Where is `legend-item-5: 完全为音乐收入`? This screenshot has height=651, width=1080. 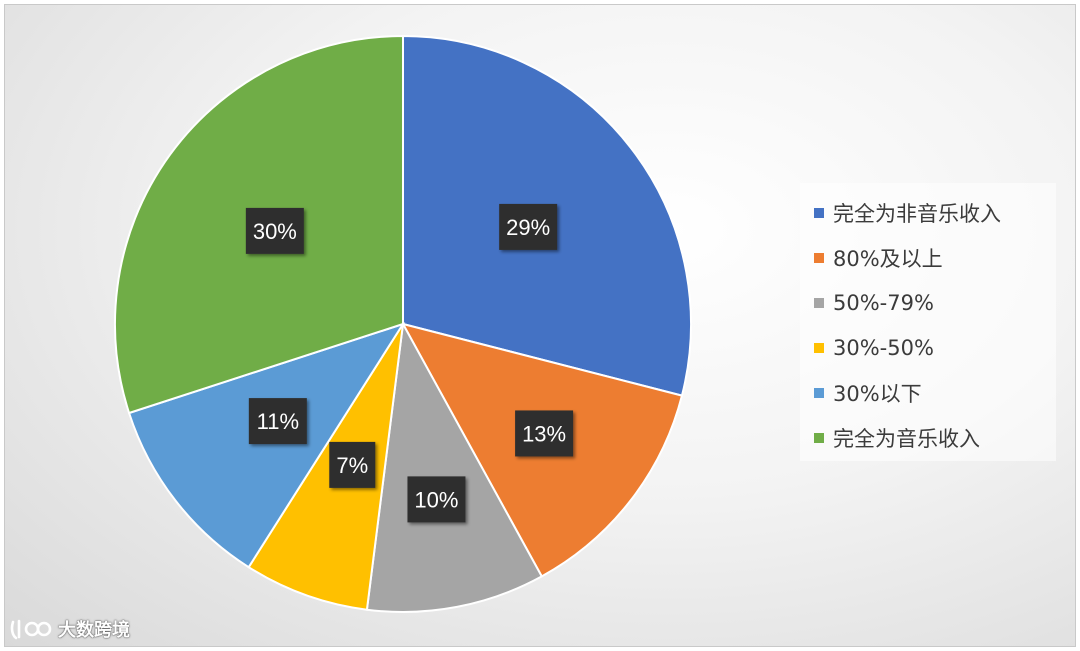 legend-item-5: 完全为音乐收入 is located at coordinates (897, 438).